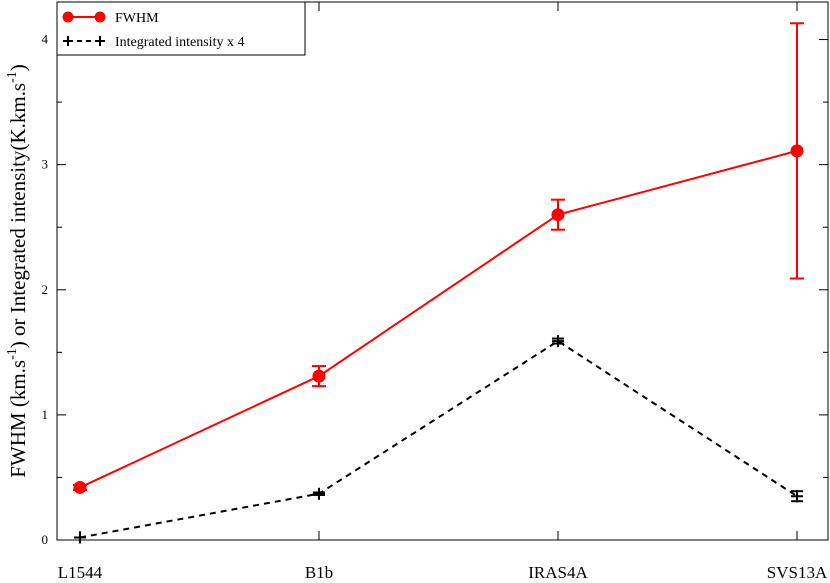  What do you see at coordinates (45, 414) in the screenshot?
I see `y-tick-label: 1` at bounding box center [45, 414].